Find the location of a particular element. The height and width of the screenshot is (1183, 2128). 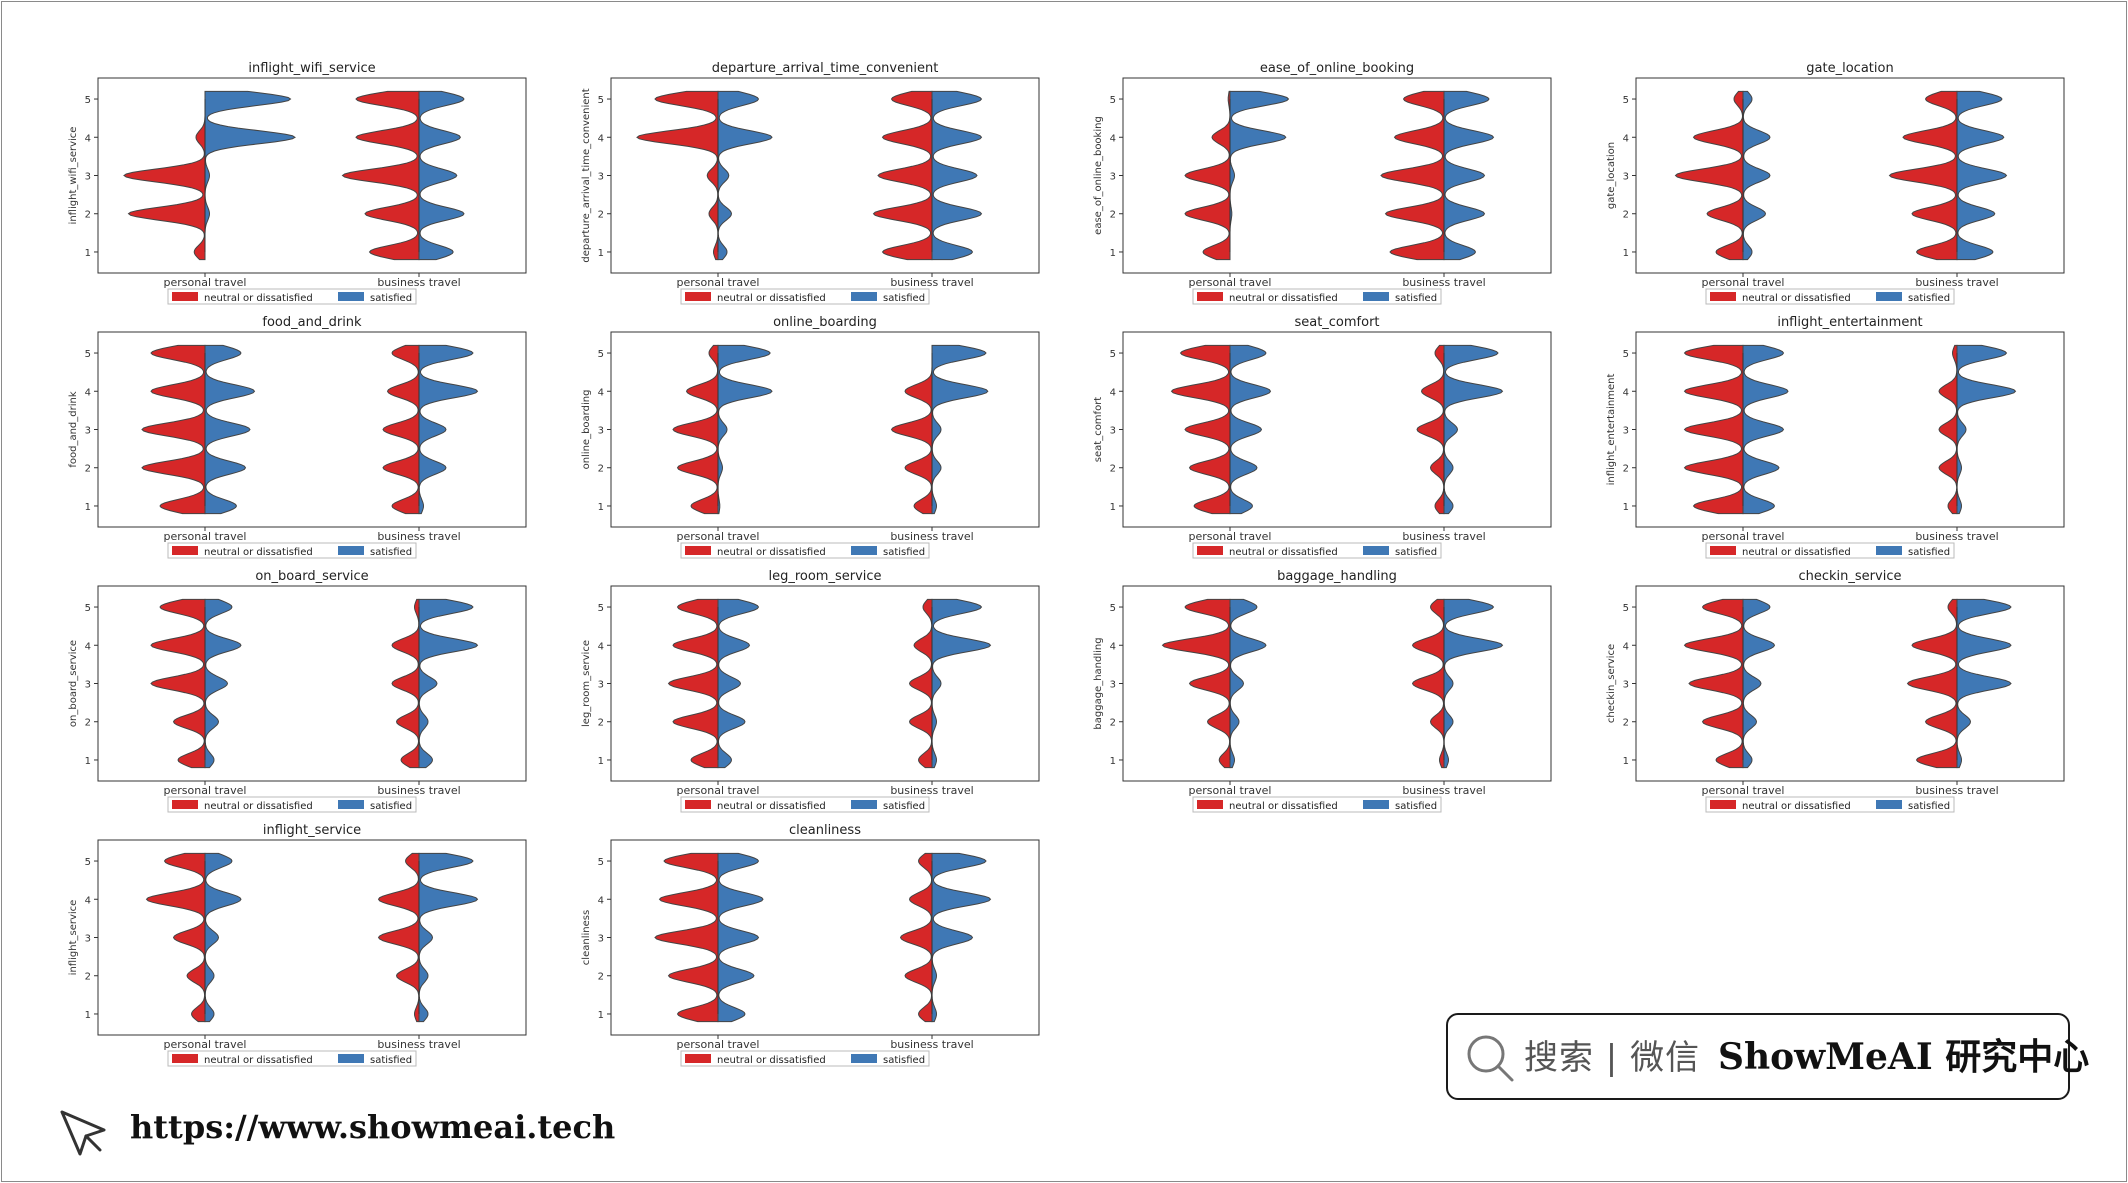

panel-title: on_board_service is located at coordinates (311, 576).